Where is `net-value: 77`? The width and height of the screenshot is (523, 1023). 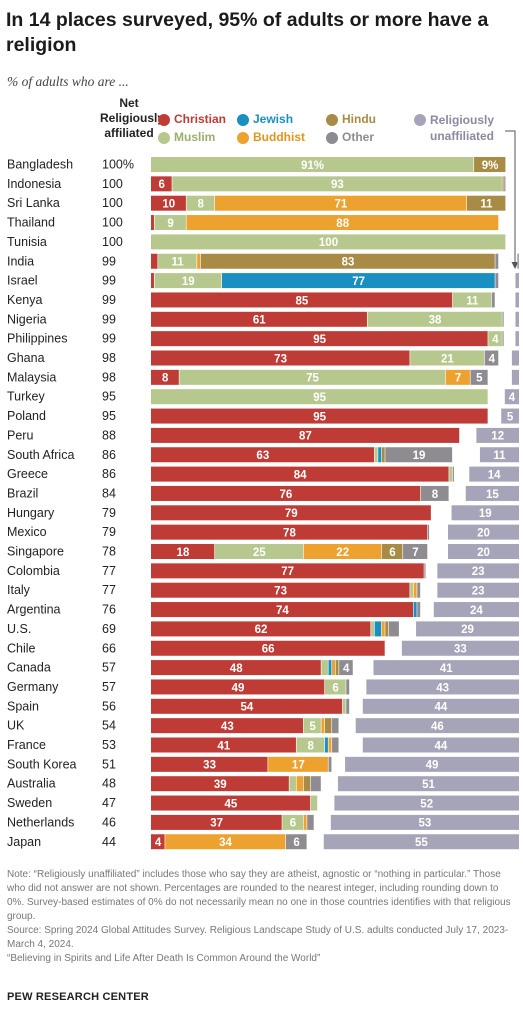 net-value: 77 is located at coordinates (109, 571).